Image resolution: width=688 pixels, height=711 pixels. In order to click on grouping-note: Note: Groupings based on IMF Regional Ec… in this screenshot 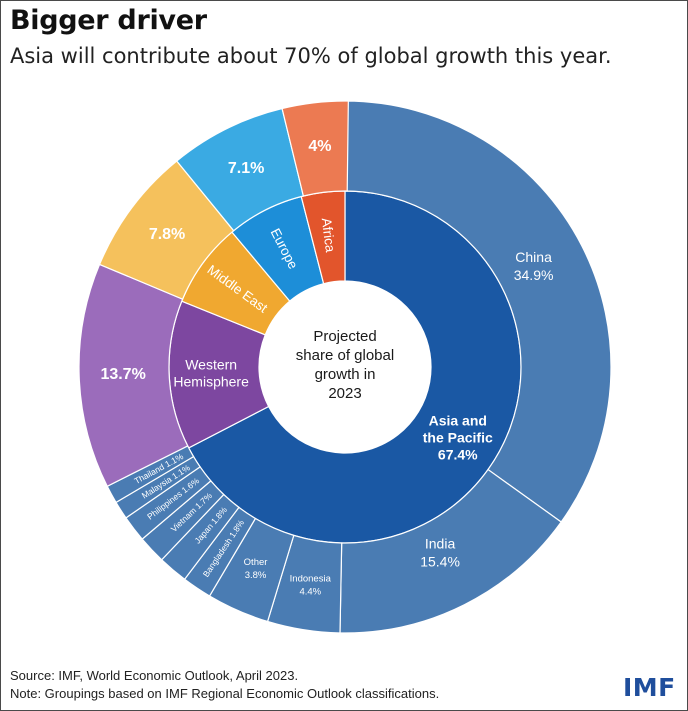, I will do `click(225, 693)`.